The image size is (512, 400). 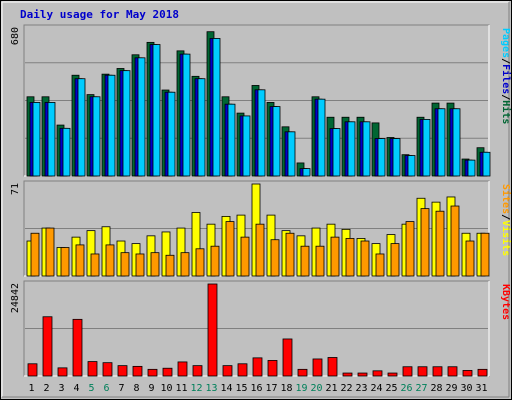 I want to click on day-label: 16, so click(x=256, y=388).